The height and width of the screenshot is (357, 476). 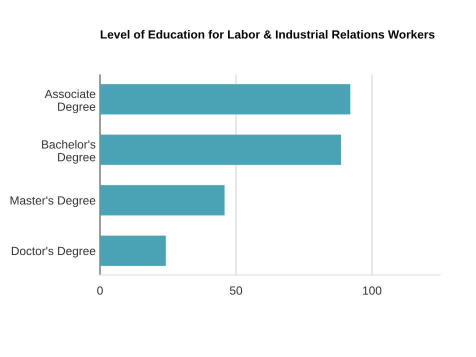 What do you see at coordinates (53, 201) in the screenshot?
I see `y-tick-label: Master's Degree` at bounding box center [53, 201].